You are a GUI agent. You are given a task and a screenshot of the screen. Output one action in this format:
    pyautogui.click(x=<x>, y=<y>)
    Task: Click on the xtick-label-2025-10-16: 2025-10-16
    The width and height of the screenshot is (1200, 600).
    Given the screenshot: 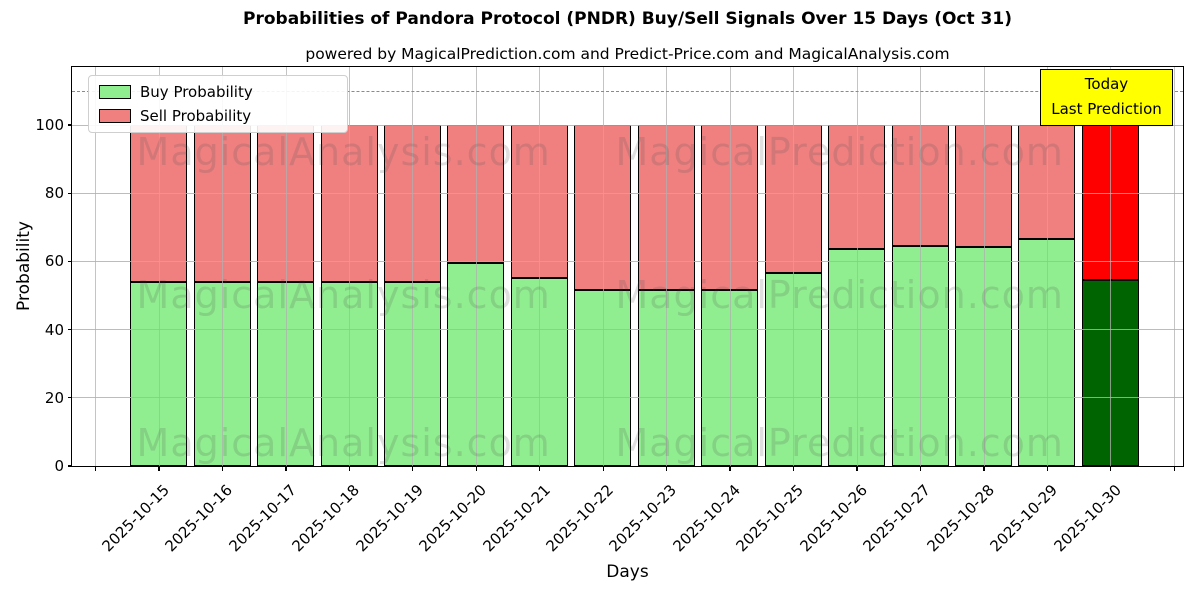 What is the action you would take?
    pyautogui.click(x=199, y=518)
    